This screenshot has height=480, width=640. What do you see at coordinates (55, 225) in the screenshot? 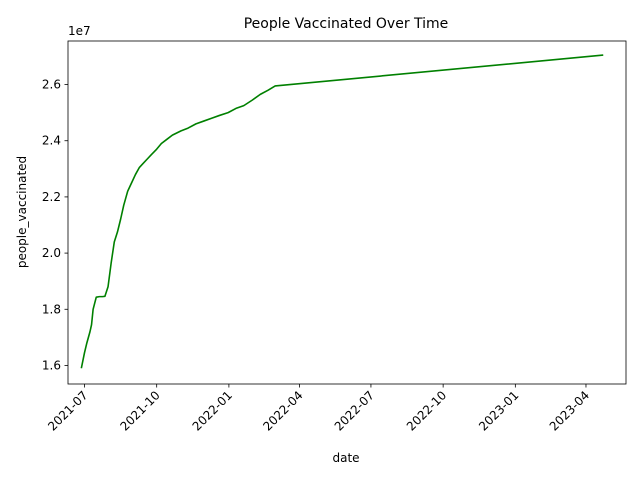
I see `y-axis-ticks: 1.6 1.8 2.0 2.2 2.4 2.6` at bounding box center [55, 225].